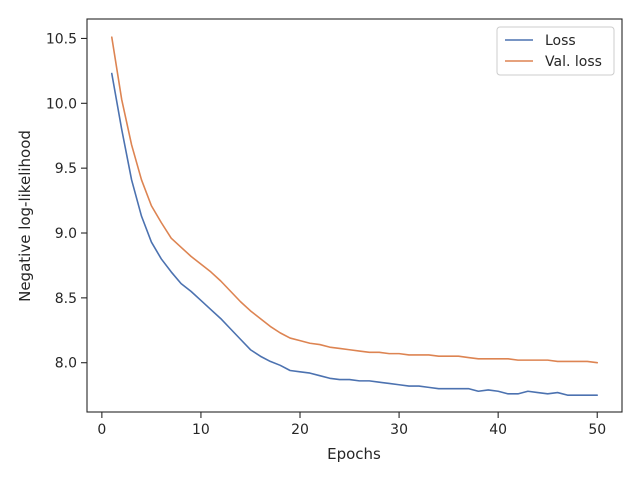  Describe the element at coordinates (201, 430) in the screenshot. I see `x-tick-label: 10` at that location.